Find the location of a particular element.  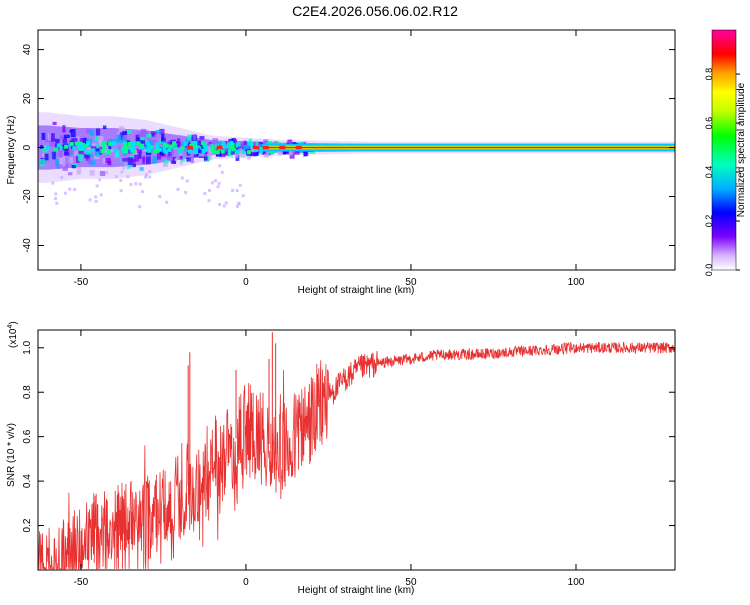

figure-title: C2E4.2026.056.06.02.R12 is located at coordinates (375, 11).